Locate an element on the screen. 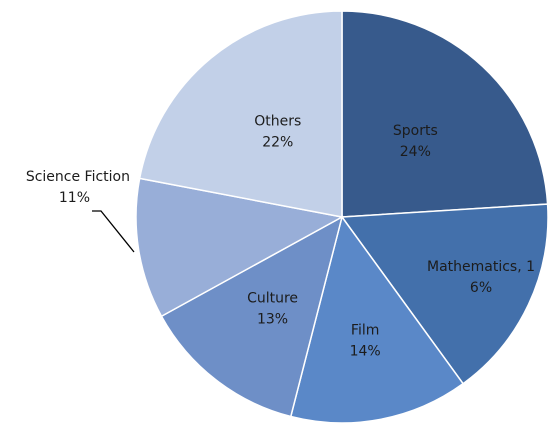 The height and width of the screenshot is (428, 549). pie-slice-science-fiction is located at coordinates (240, 247).